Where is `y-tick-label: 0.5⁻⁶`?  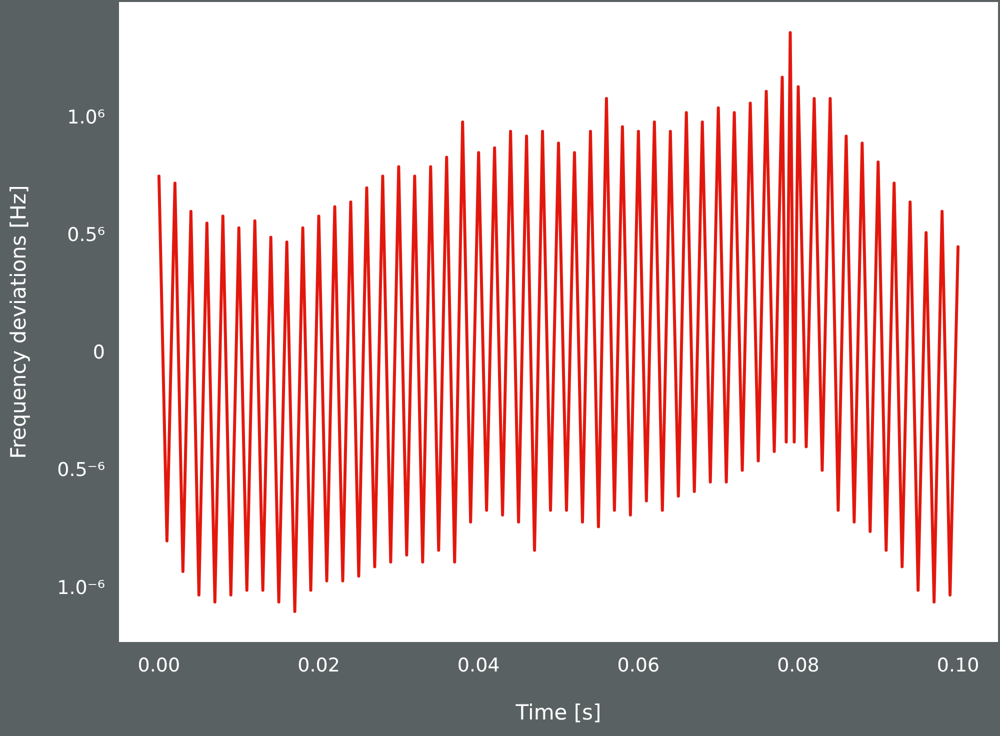 y-tick-label: 0.5⁻⁶ is located at coordinates (81, 470).